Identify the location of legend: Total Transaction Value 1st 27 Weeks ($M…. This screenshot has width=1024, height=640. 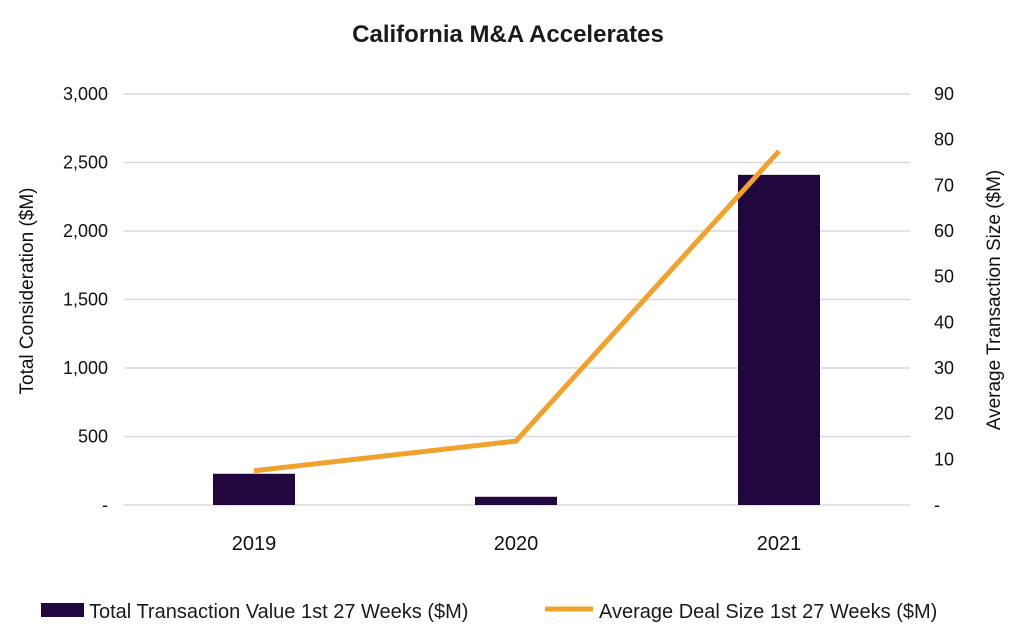
(489, 612).